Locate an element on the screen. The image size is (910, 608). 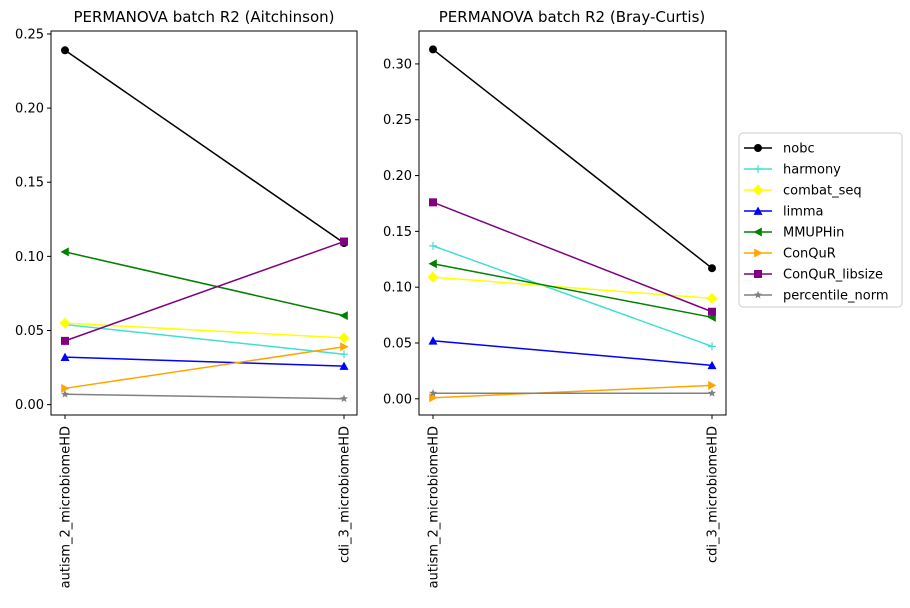
chart-title: PERMANOVA batch R2 (Aitchinson) is located at coordinates (203, 17).